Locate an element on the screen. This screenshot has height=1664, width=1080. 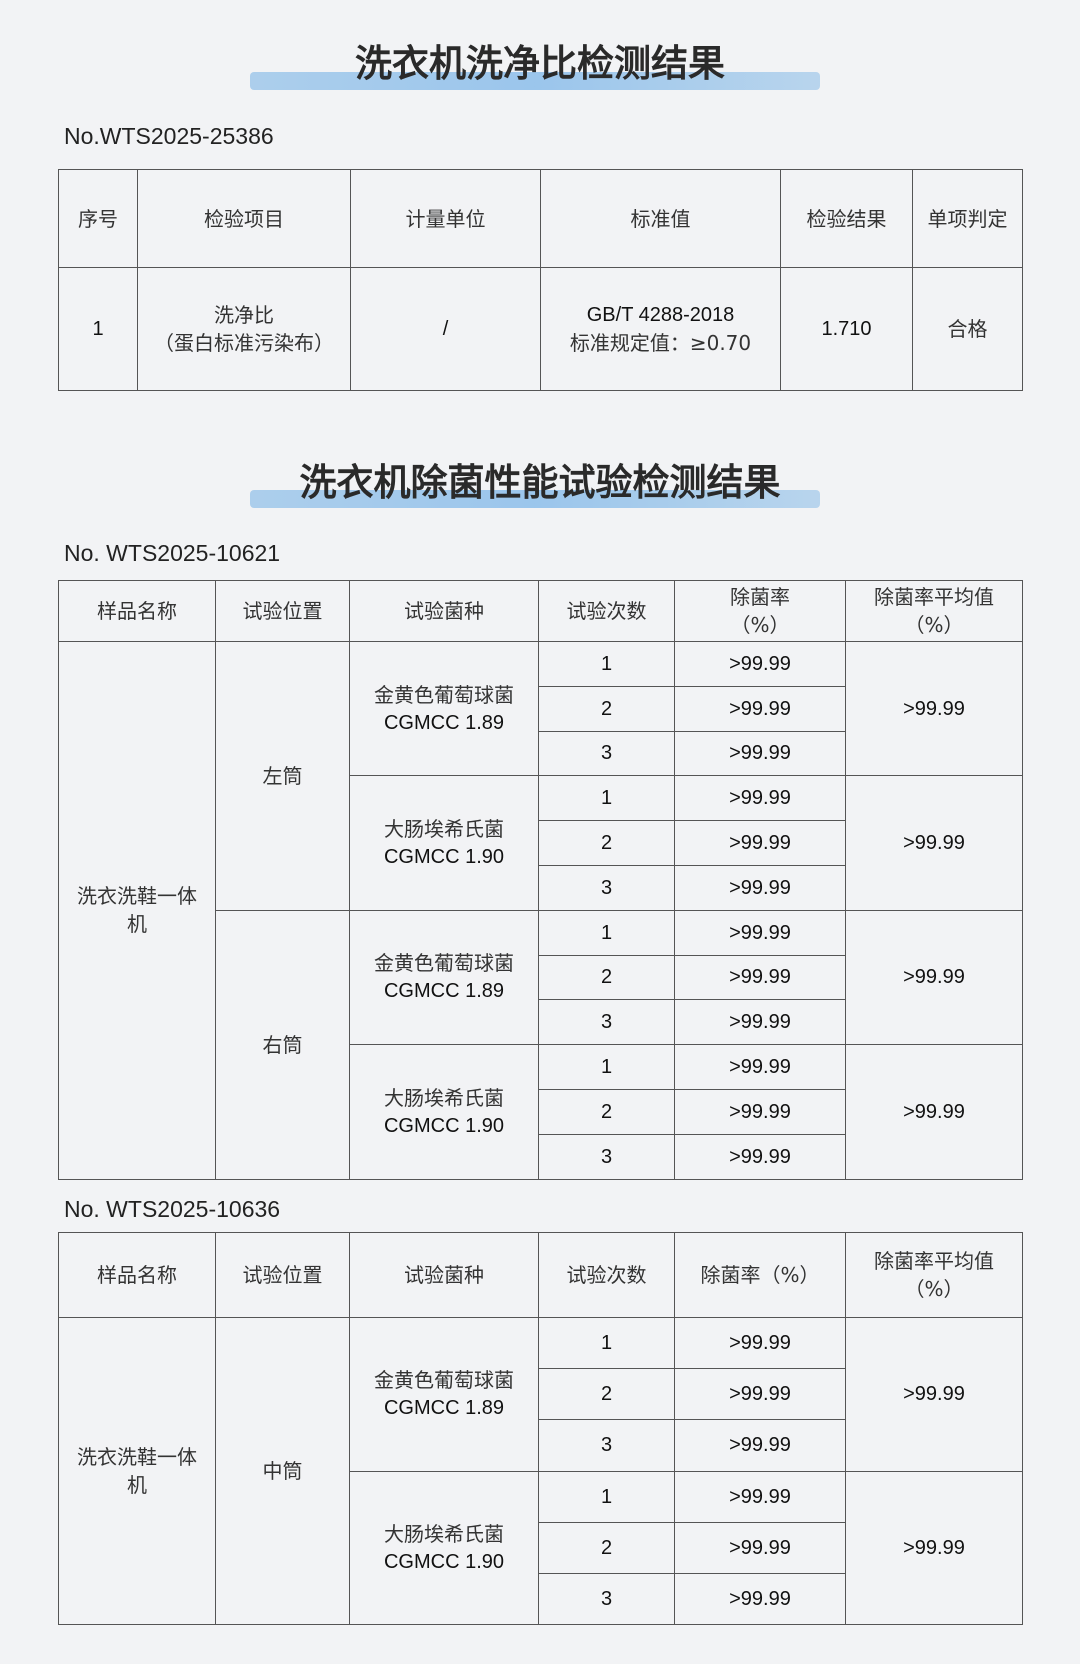
header-cell: 序号 is located at coordinates (98, 218).